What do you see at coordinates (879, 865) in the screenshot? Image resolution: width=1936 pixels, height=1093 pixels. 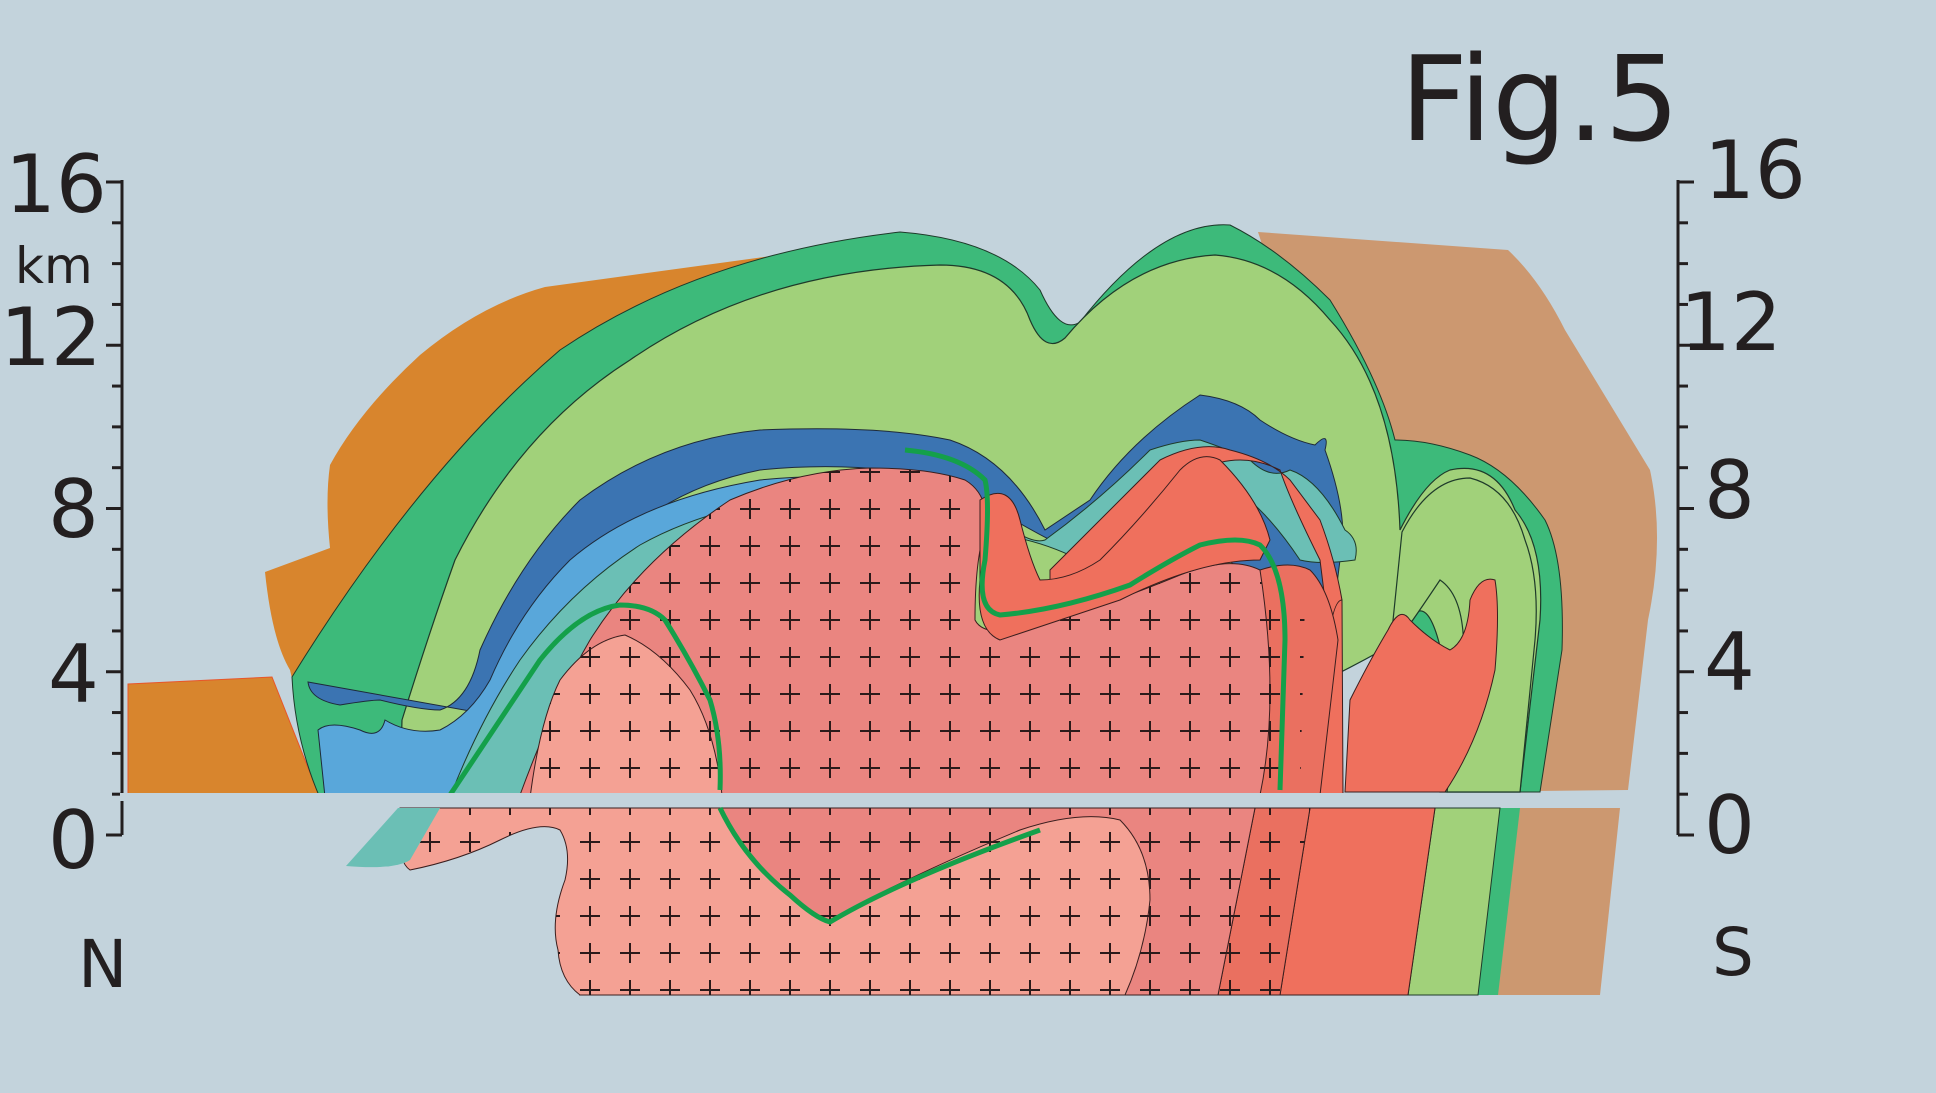 I see `lower-green-contact-line` at bounding box center [879, 865].